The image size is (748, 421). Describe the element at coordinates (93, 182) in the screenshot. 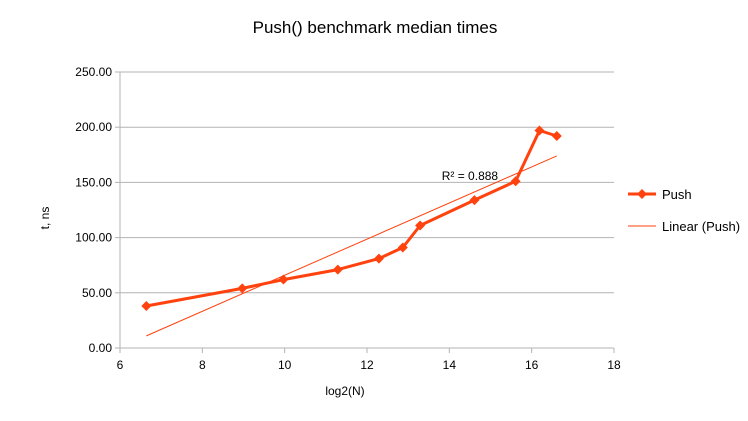

I see `y-tick-label-3: 150.00` at that location.